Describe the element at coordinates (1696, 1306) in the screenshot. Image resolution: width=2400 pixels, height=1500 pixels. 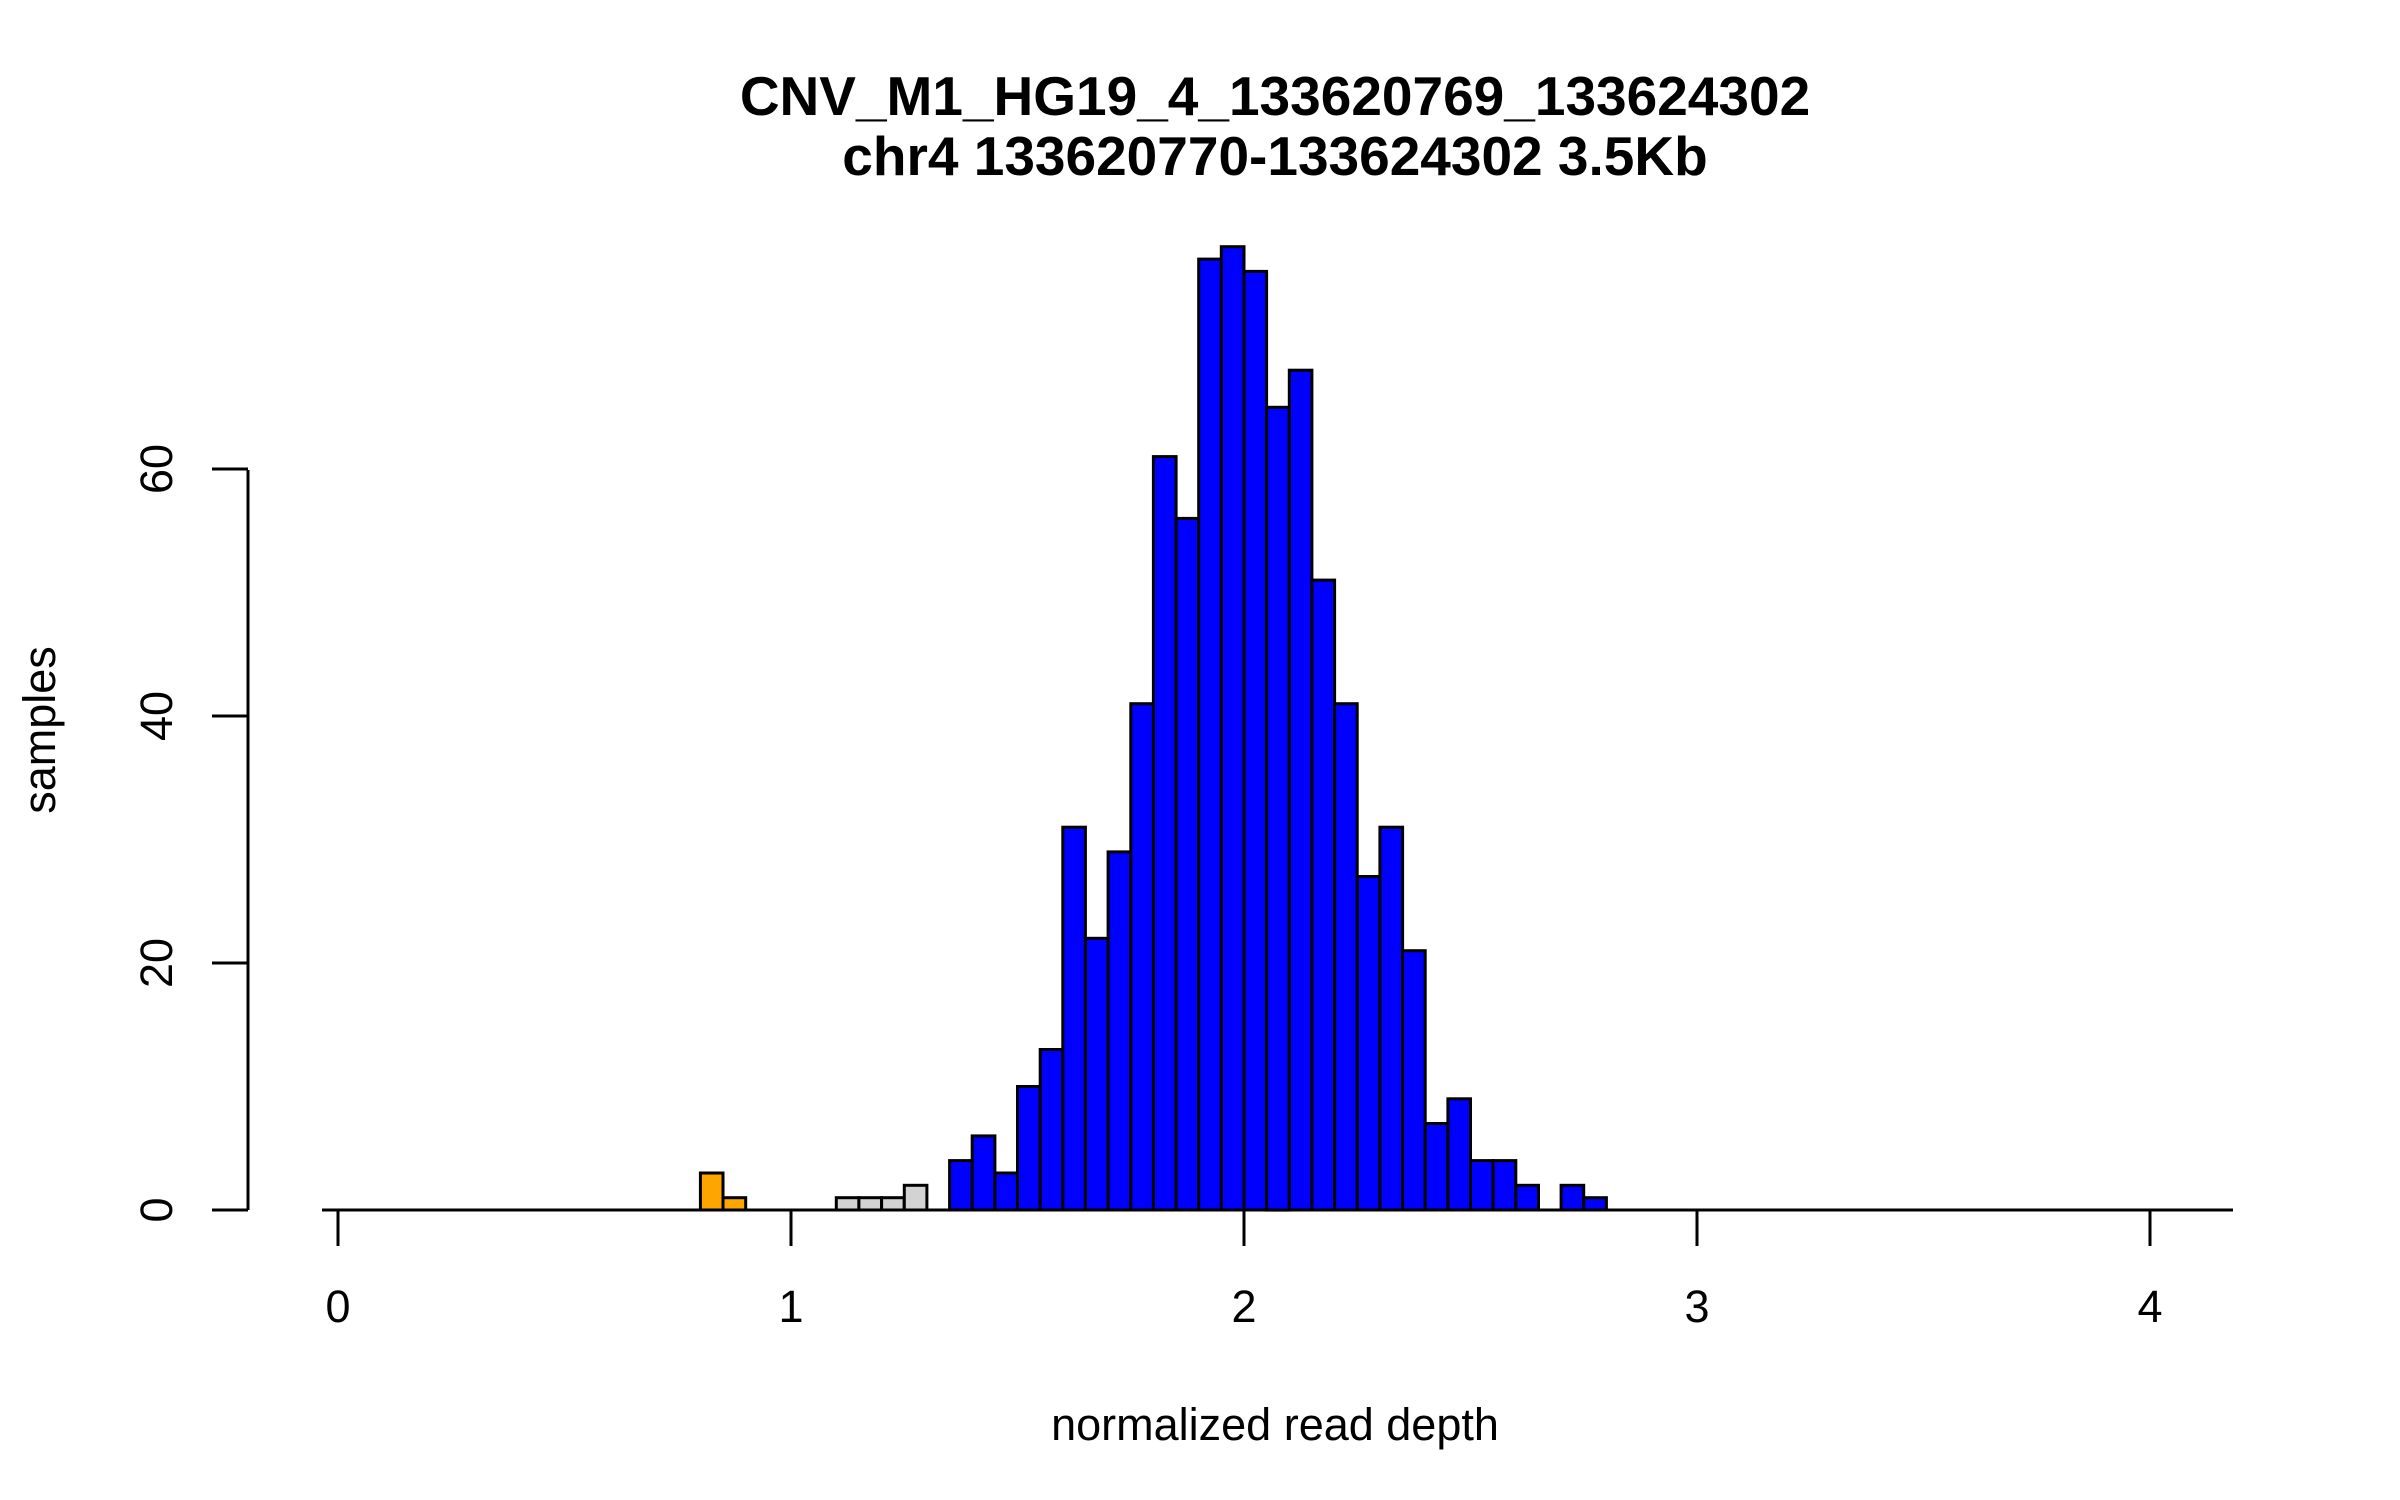
I see `x-tick-label: 3` at that location.